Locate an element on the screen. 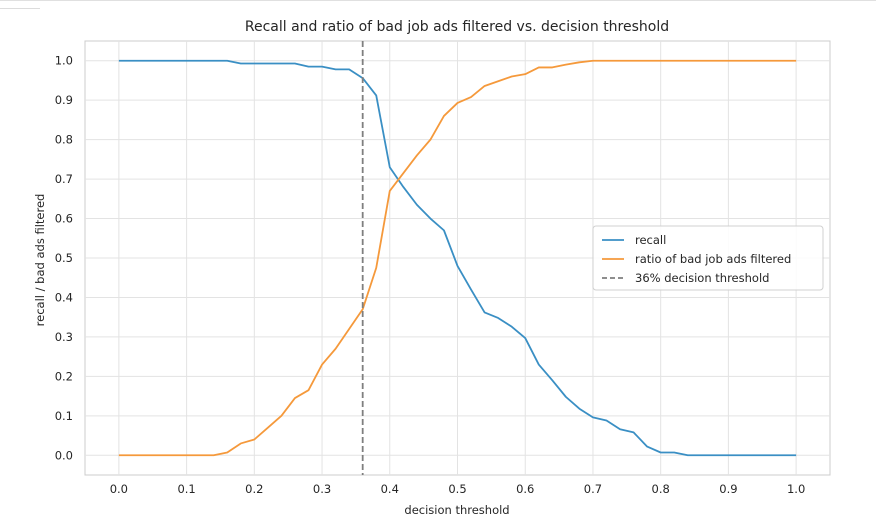 The width and height of the screenshot is (876, 531). y-tick-label: 0.5 is located at coordinates (64, 258).